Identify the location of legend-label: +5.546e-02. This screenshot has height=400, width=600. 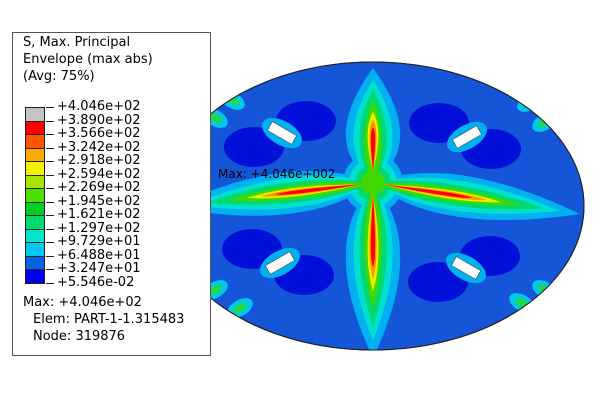
(96, 282).